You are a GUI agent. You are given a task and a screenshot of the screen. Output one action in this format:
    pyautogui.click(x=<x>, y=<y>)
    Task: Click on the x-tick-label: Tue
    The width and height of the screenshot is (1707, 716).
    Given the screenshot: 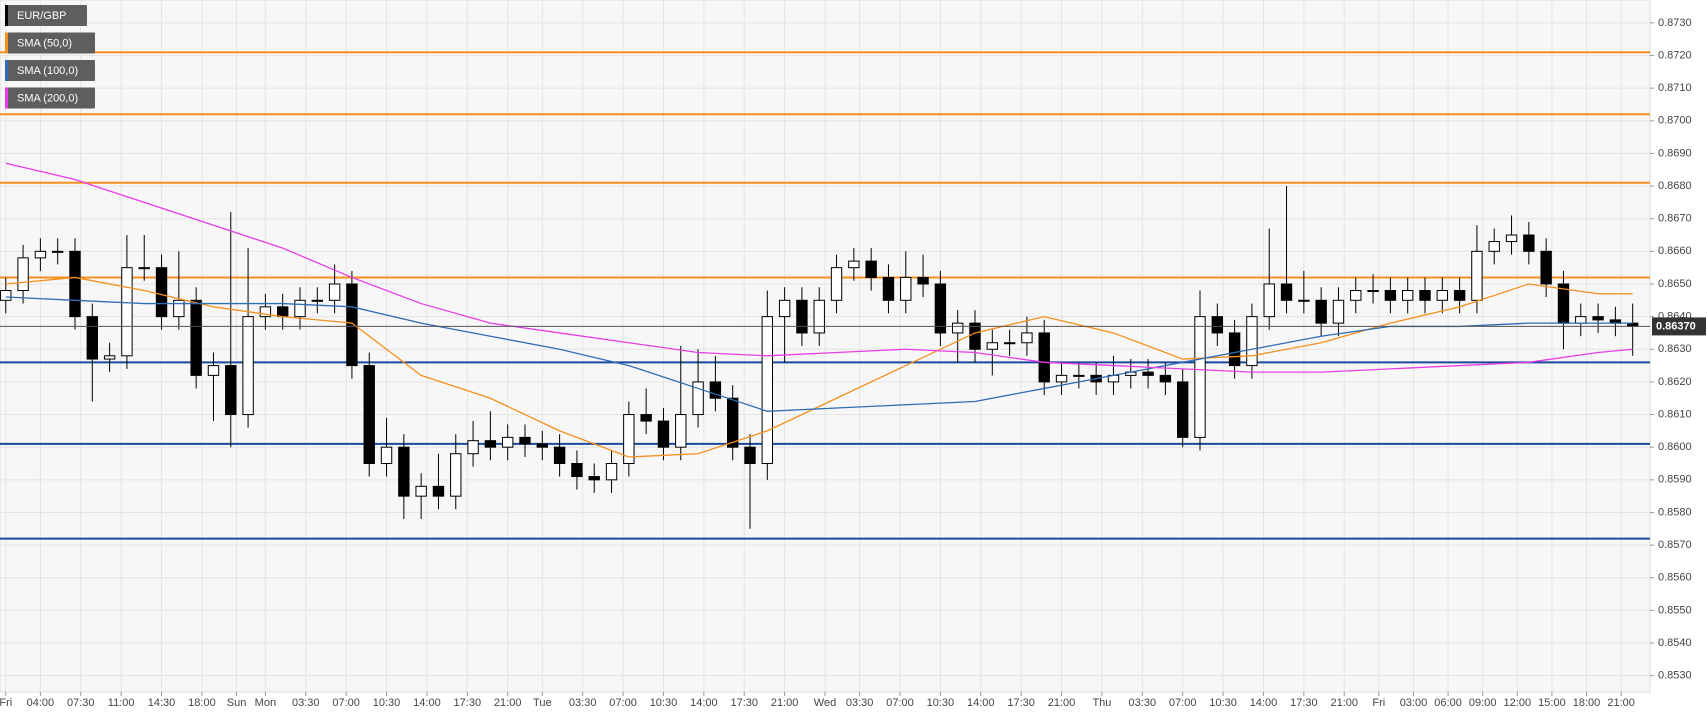 What is the action you would take?
    pyautogui.click(x=542, y=703)
    